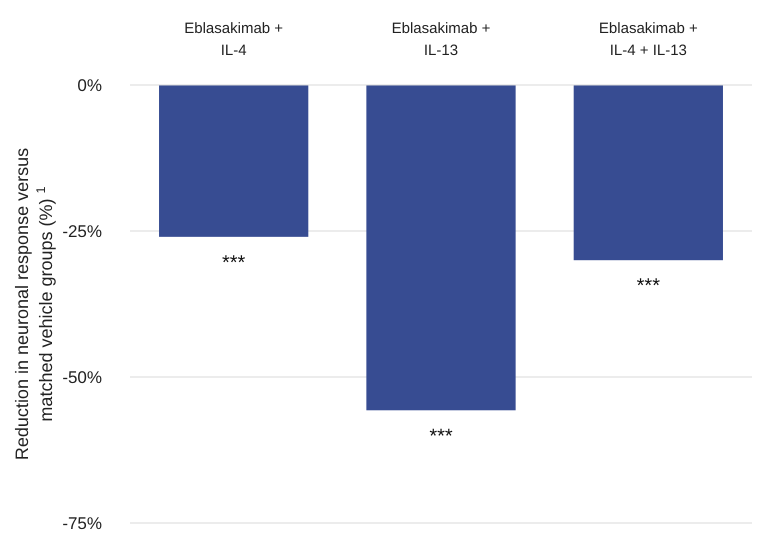  What do you see at coordinates (82, 523) in the screenshot?
I see `y-tick-label: -75%` at bounding box center [82, 523].